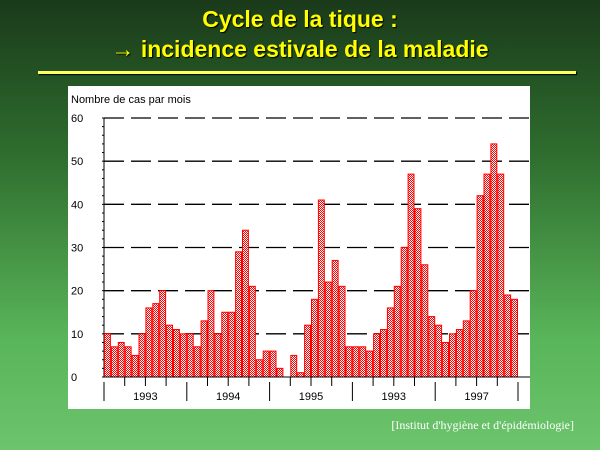  Describe the element at coordinates (482, 425) in the screenshot. I see `source-credit: [Institut d'hygiène et d'épidémiologie]` at that location.